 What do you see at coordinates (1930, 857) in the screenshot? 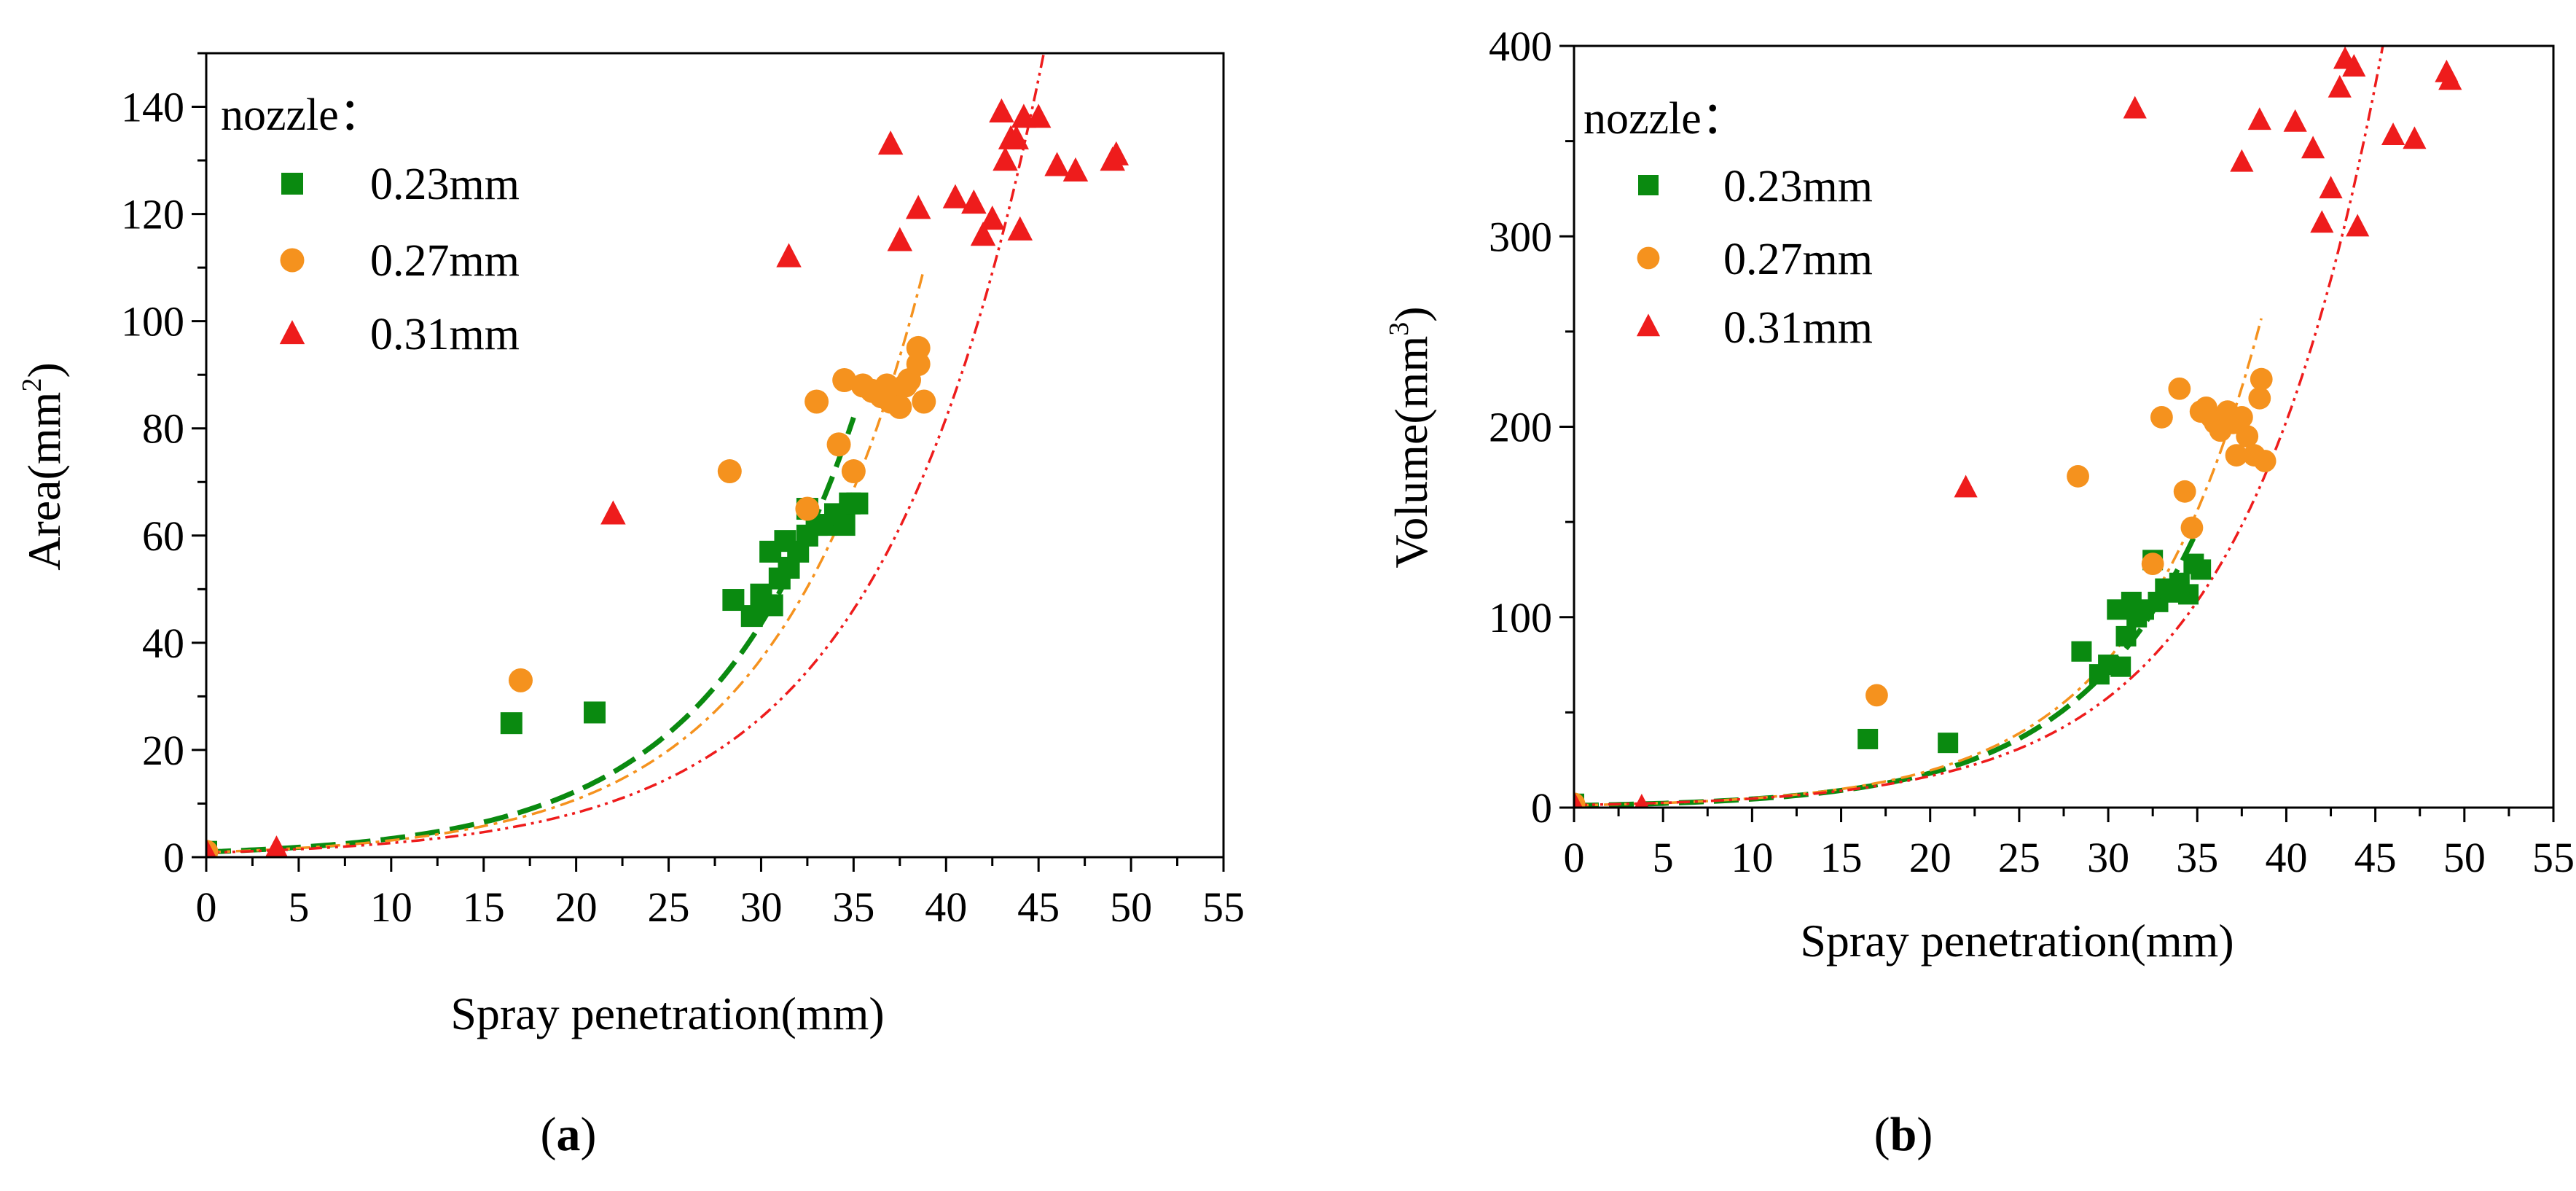
I see `panel-b-x-tick-label-20: 20` at bounding box center [1930, 857].